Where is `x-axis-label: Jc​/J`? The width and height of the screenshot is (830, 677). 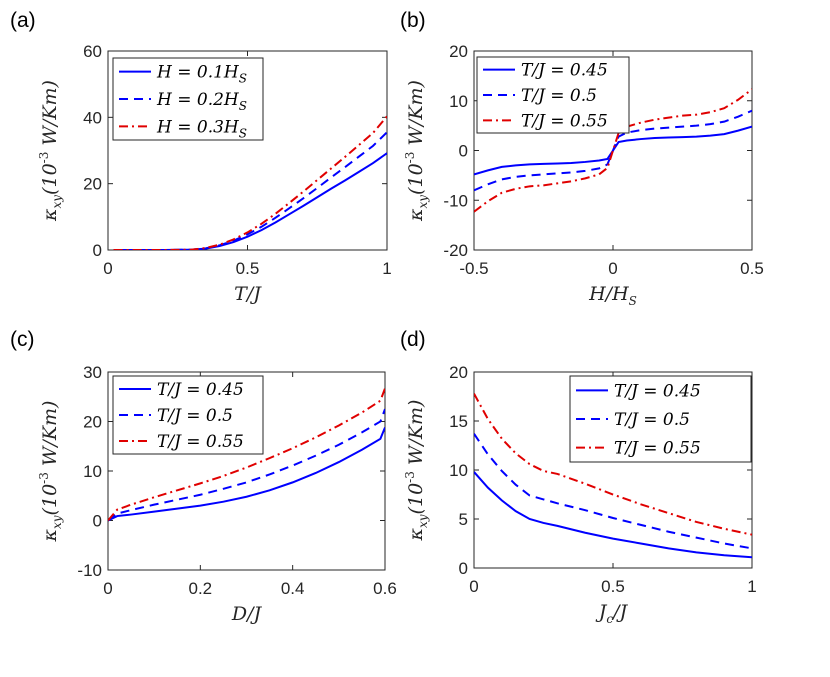 x-axis-label: Jc​/J is located at coordinates (612, 613).